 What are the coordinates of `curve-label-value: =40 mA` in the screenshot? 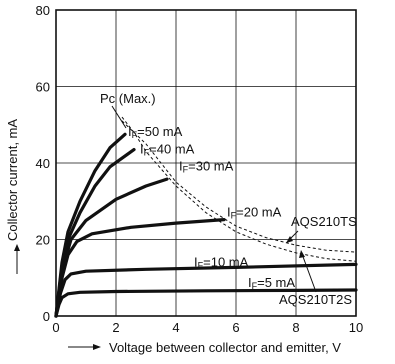 It's located at (171, 148).